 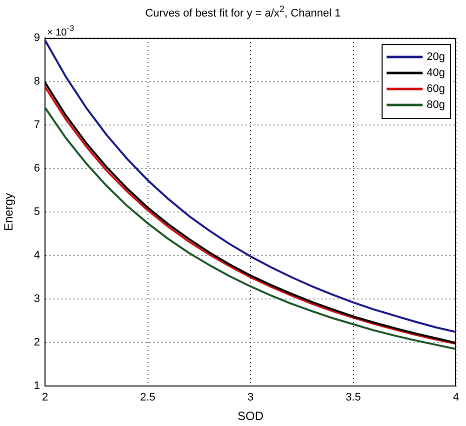 I want to click on y-tick-label: 7, so click(x=37, y=125).